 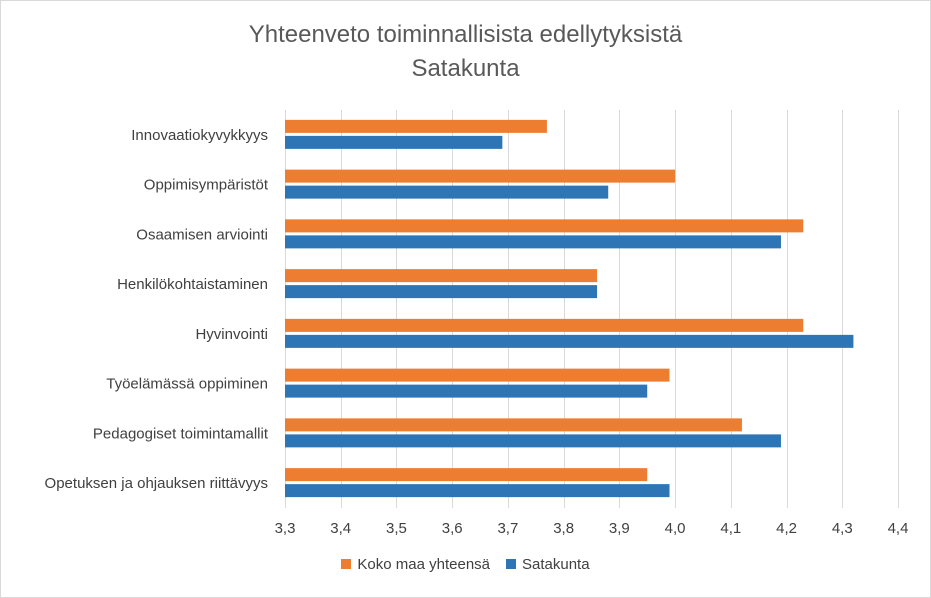 What do you see at coordinates (563, 528) in the screenshot?
I see `x-tick-label: 3,8` at bounding box center [563, 528].